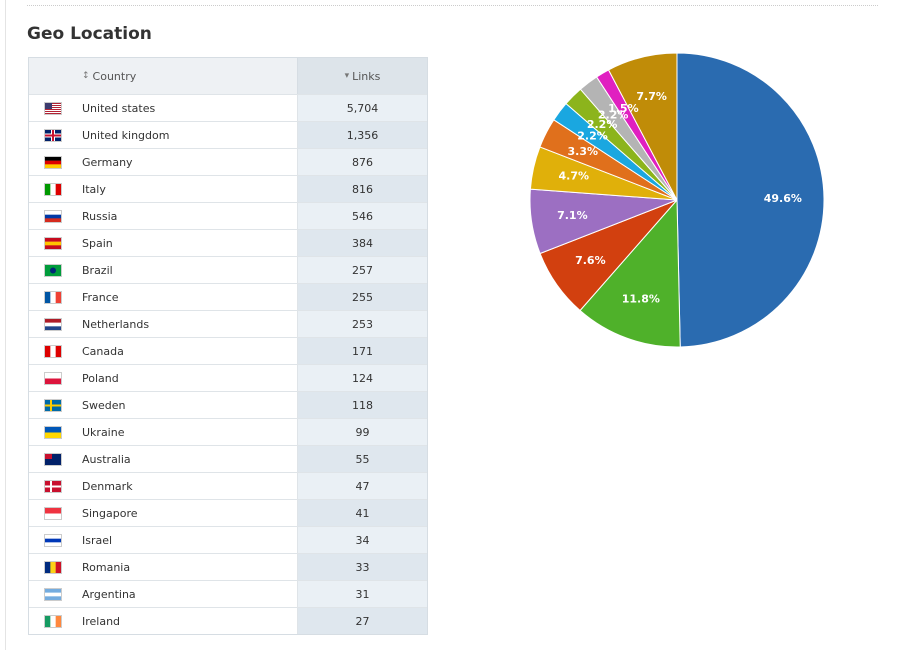 The height and width of the screenshot is (650, 905). Describe the element at coordinates (651, 96) in the screenshot. I see `slice-label: 7.7%` at that location.